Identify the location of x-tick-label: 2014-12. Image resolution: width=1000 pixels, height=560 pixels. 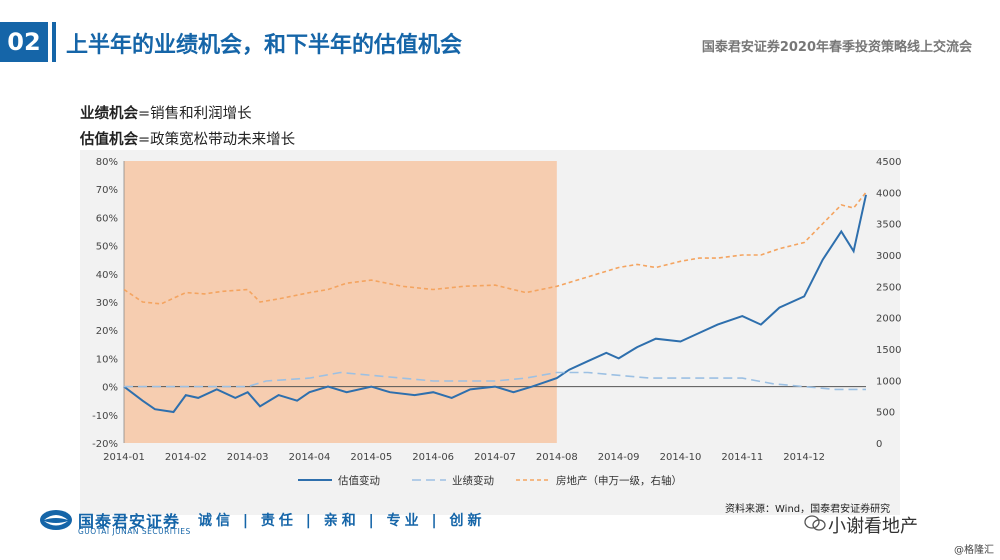
(804, 457).